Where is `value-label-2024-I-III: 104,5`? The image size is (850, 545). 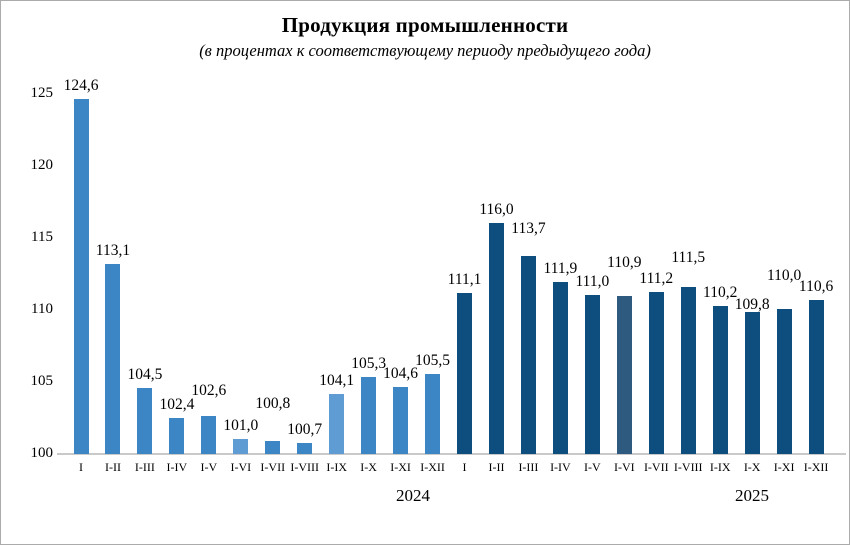
value-label-2024-I-III: 104,5 is located at coordinates (145, 375).